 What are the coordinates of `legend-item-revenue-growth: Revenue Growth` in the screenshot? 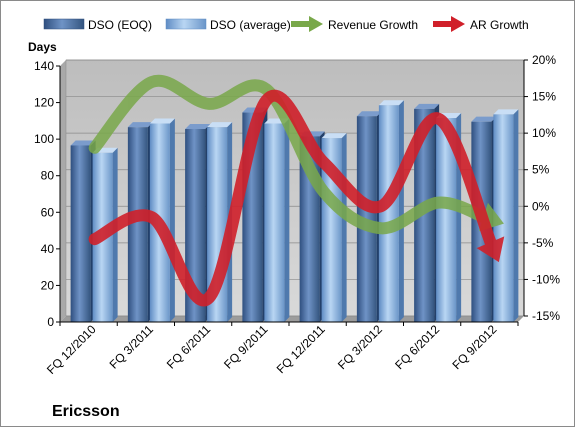 It's located at (354, 24).